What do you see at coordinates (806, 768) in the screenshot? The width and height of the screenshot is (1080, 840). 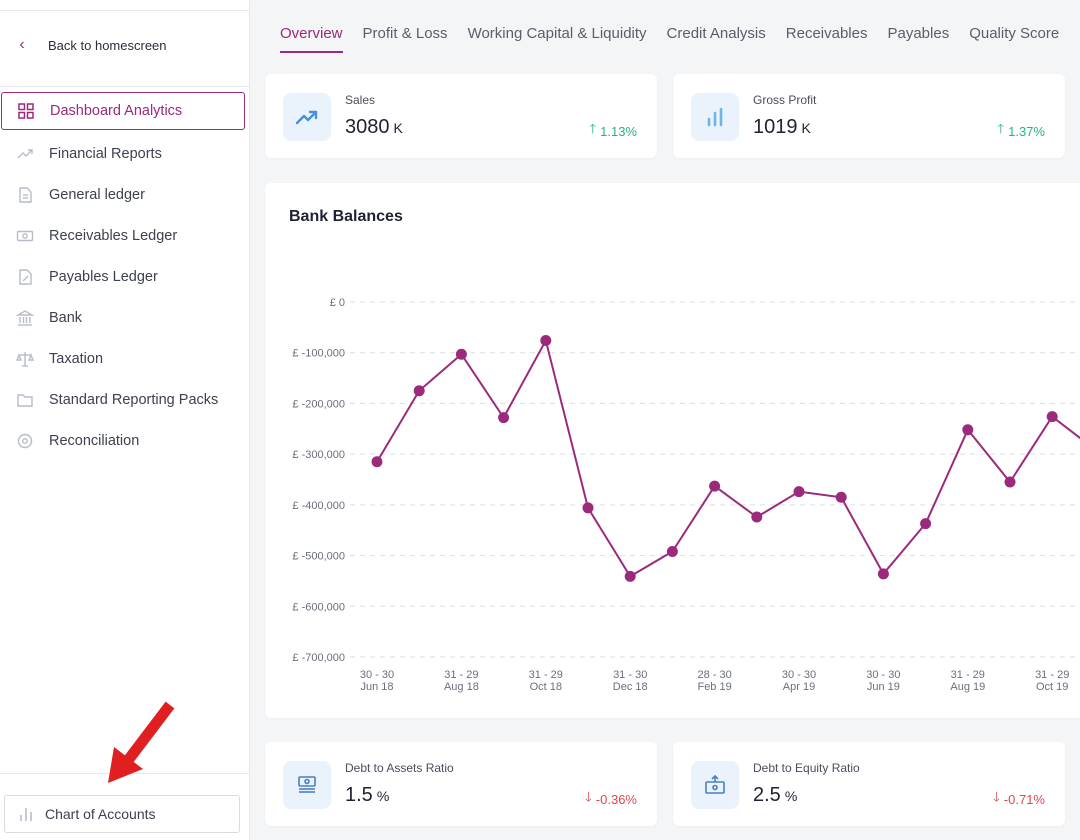 I see `kpi-label: Debt to Equity Ratio` at bounding box center [806, 768].